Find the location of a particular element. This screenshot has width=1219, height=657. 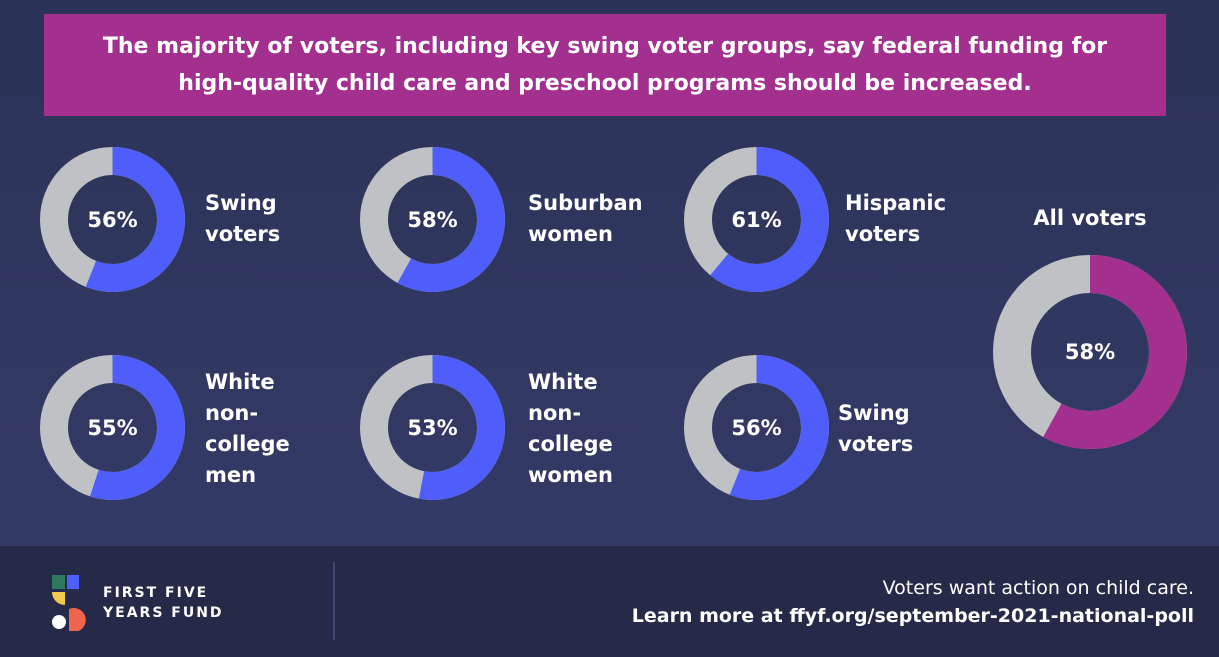

donut-value-label: 55% is located at coordinates (112, 427).